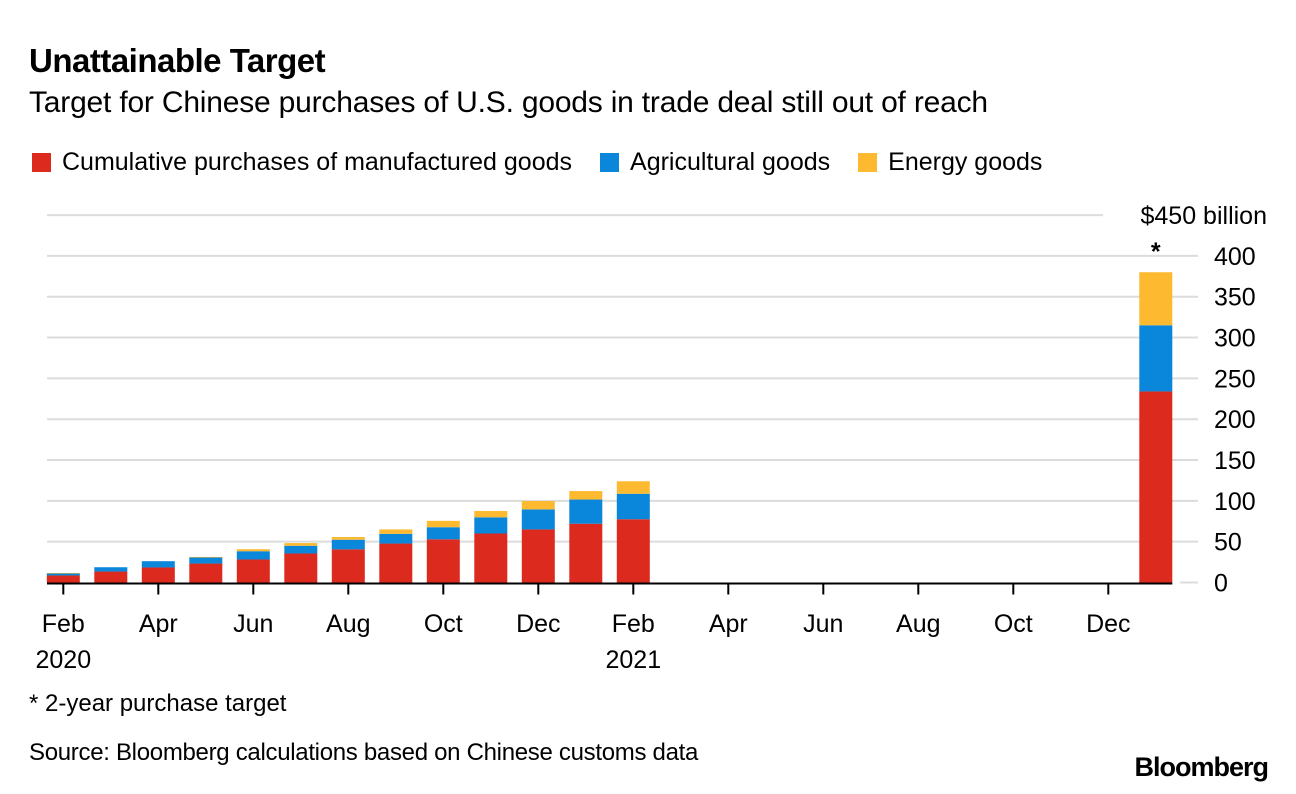  What do you see at coordinates (1204, 216) in the screenshot?
I see `y-top-label: $450 billion` at bounding box center [1204, 216].